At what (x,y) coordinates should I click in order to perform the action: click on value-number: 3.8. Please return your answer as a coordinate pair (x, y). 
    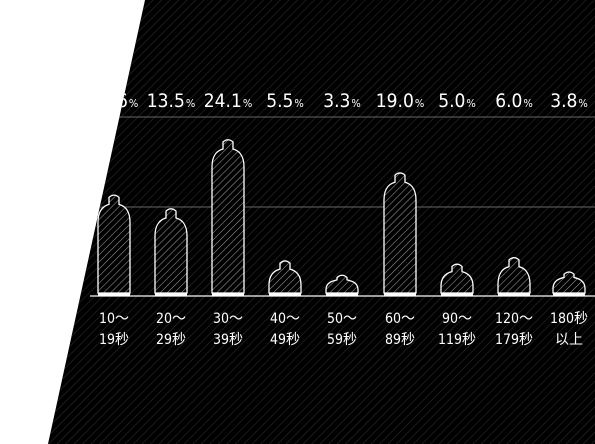
    Looking at the image, I should click on (563, 101).